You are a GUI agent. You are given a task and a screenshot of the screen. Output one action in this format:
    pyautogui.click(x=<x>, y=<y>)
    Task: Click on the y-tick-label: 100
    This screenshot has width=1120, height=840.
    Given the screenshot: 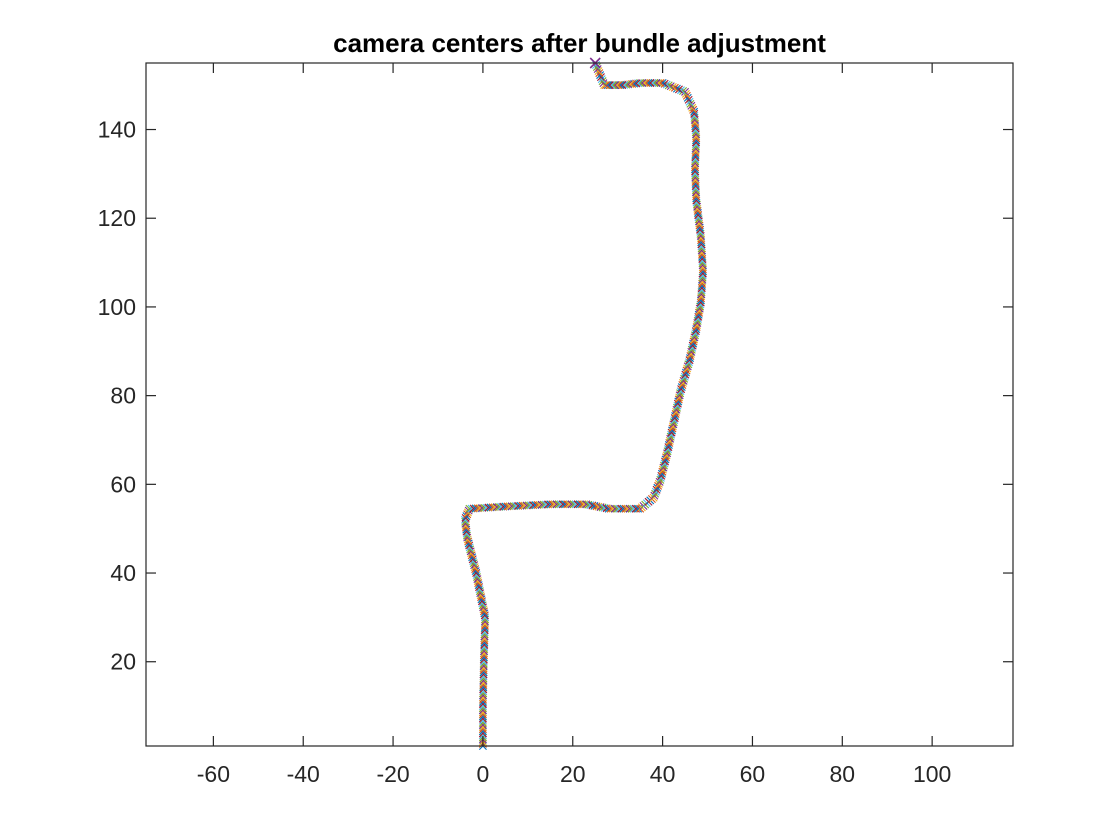 What is the action you would take?
    pyautogui.click(x=117, y=307)
    